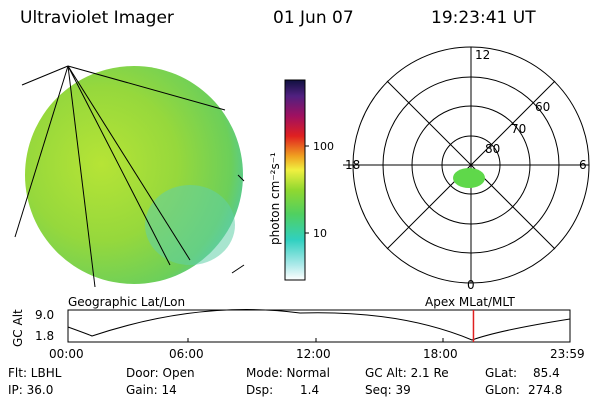  What do you see at coordinates (127, 302) in the screenshot?
I see `geographic-label: Geographic Lat/Lon` at bounding box center [127, 302].